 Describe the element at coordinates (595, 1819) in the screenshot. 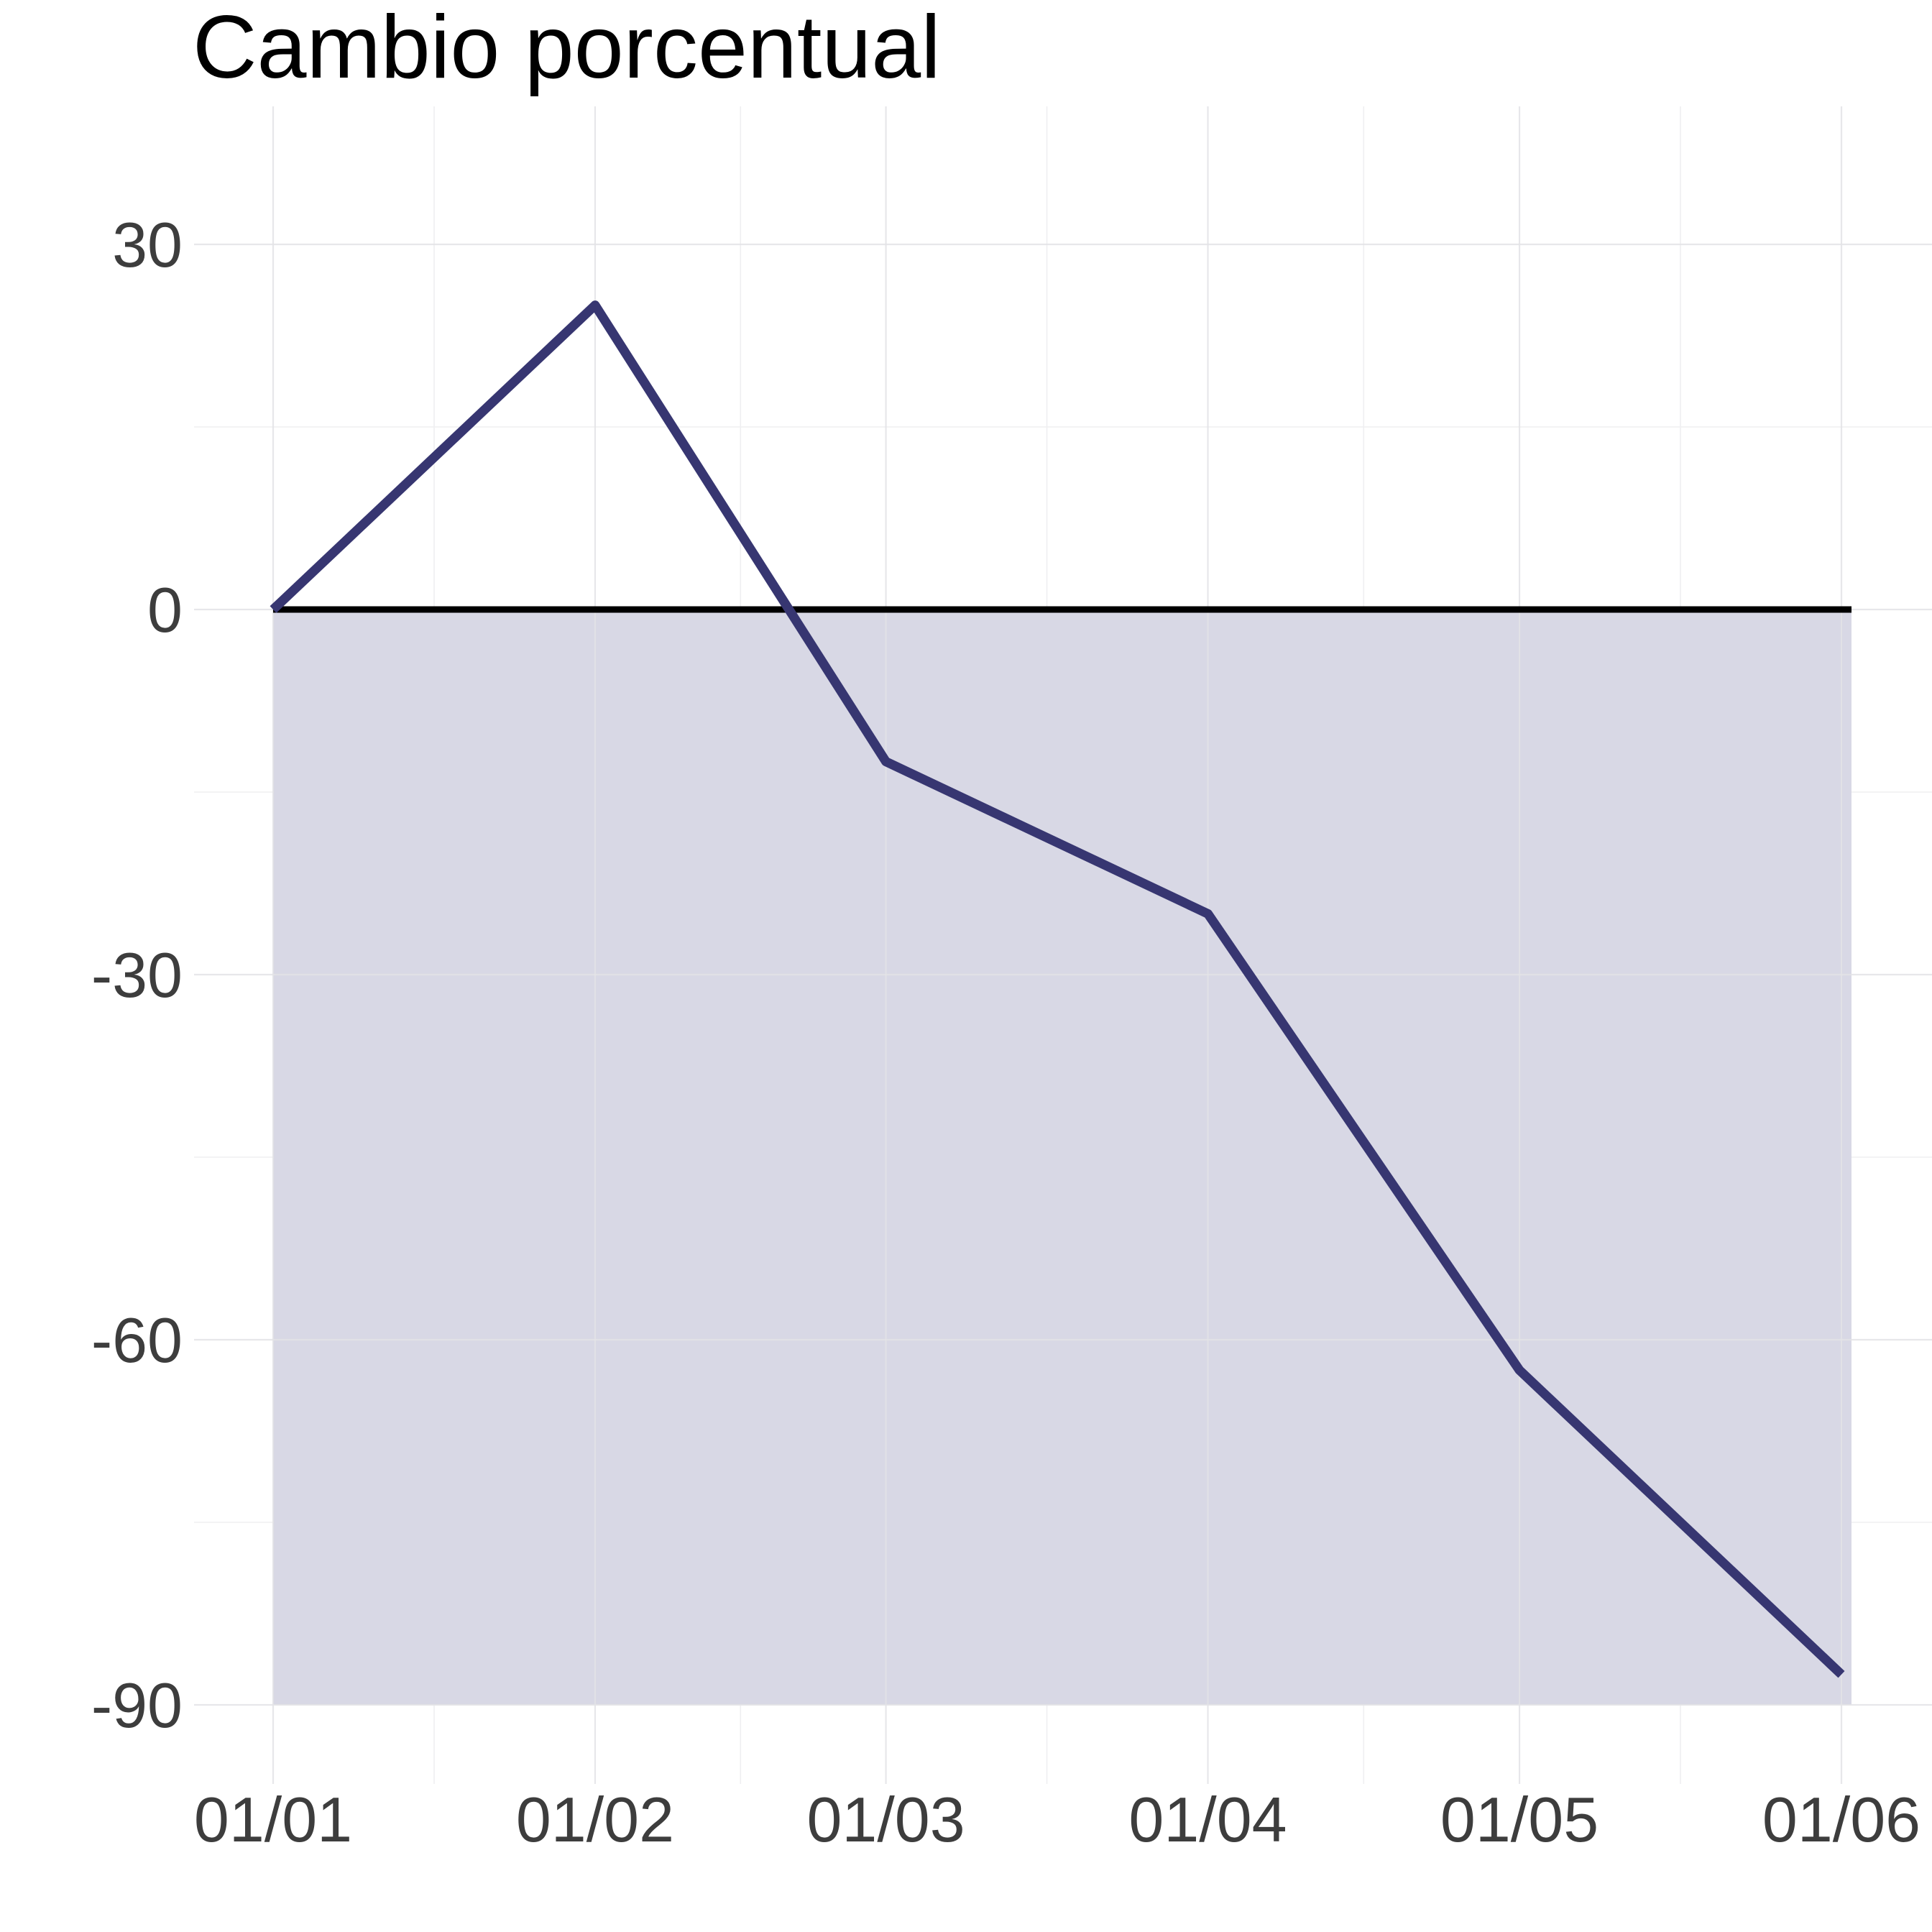

I see `x-tick-label: 01/02` at that location.